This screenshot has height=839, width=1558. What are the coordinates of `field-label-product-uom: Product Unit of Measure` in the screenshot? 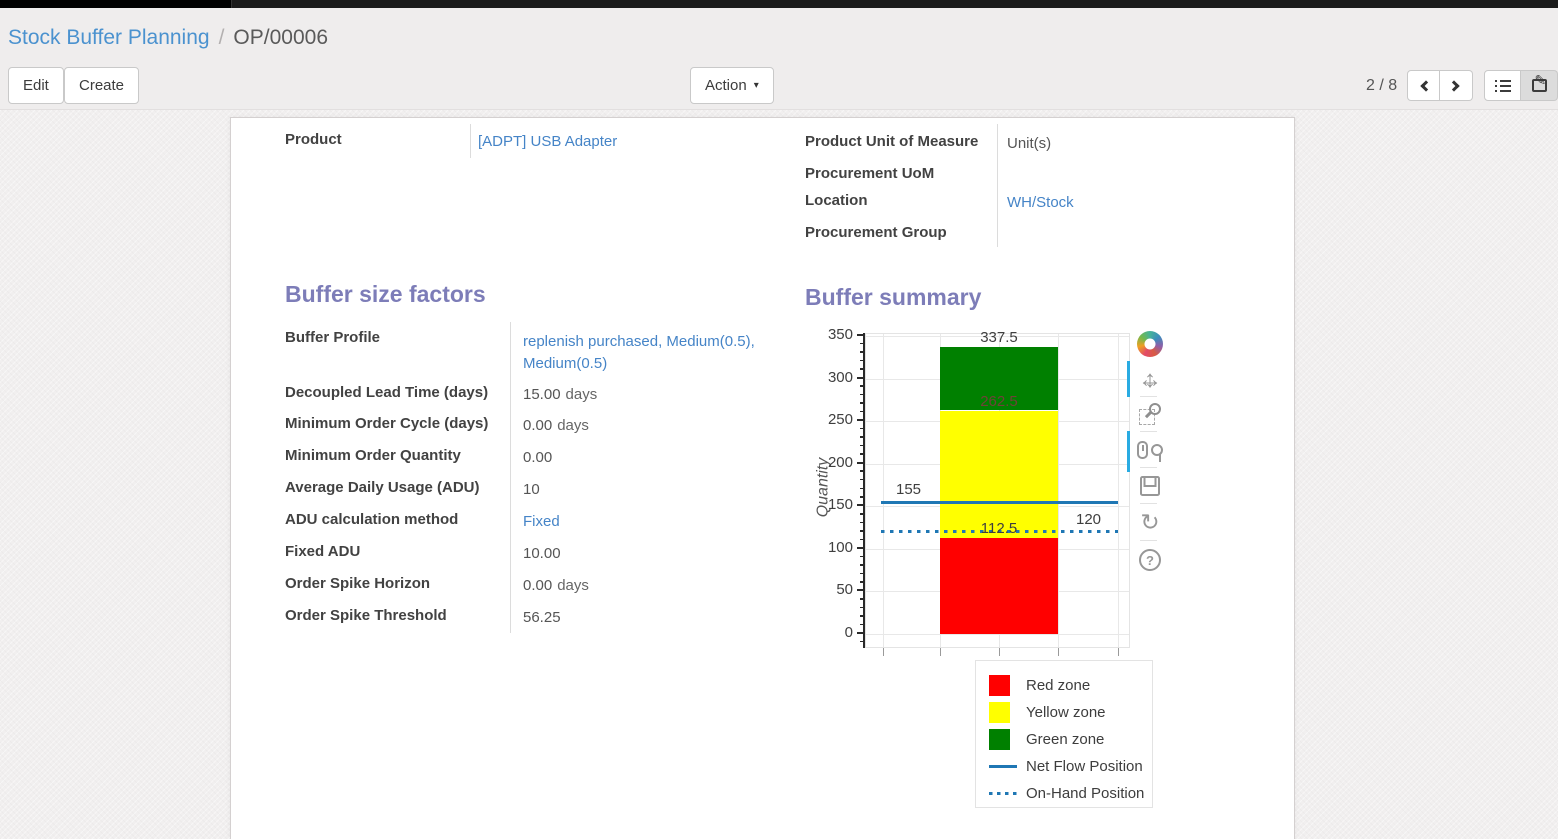 It's located at (892, 141).